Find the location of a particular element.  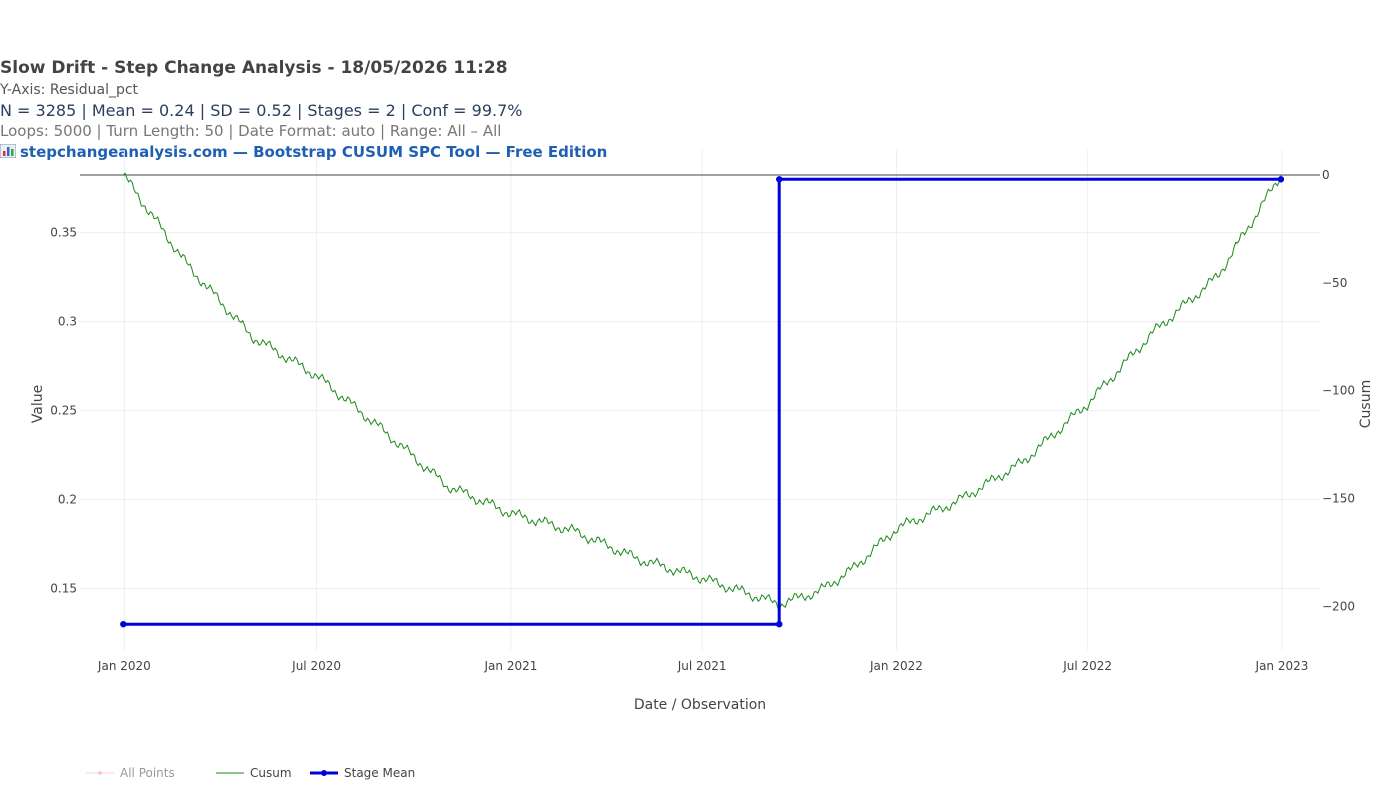

legend-label: All Points is located at coordinates (147, 773).